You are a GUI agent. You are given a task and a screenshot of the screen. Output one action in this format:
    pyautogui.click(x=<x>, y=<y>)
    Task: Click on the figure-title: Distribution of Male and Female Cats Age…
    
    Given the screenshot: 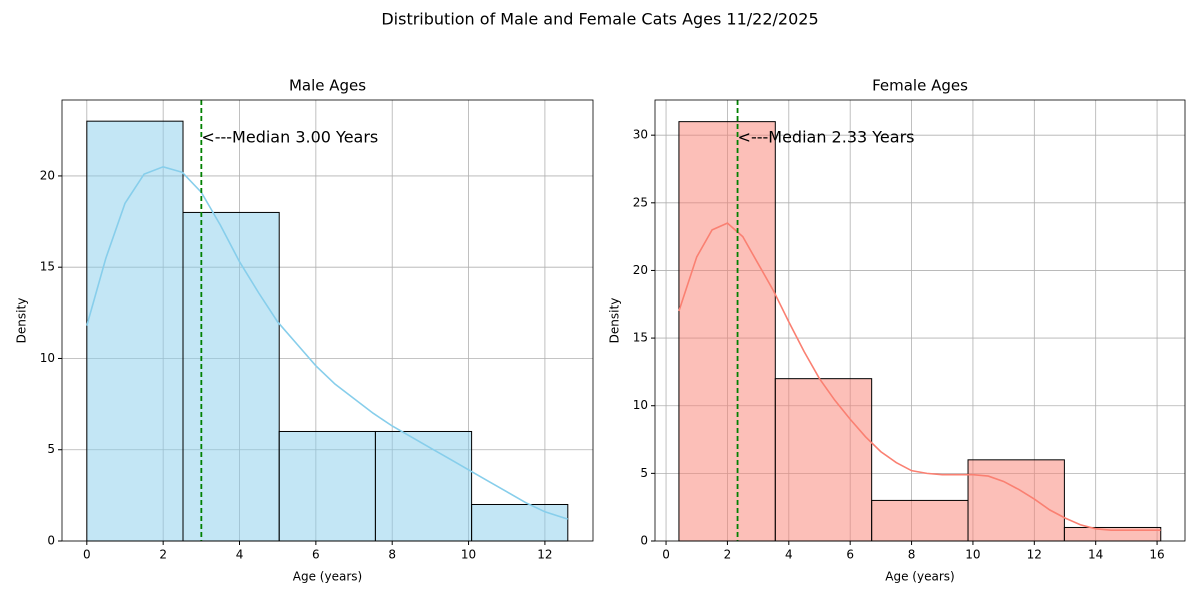 What is the action you would take?
    pyautogui.click(x=599, y=19)
    